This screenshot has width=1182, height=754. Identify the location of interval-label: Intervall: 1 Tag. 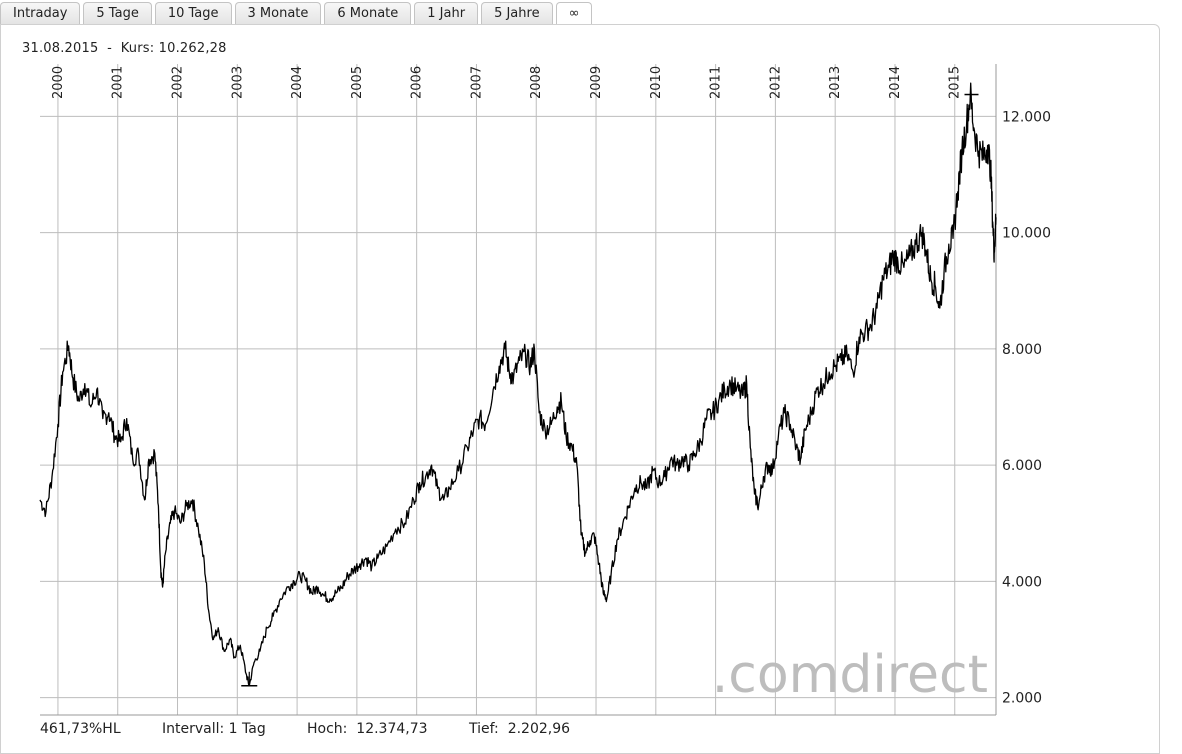
(214, 729).